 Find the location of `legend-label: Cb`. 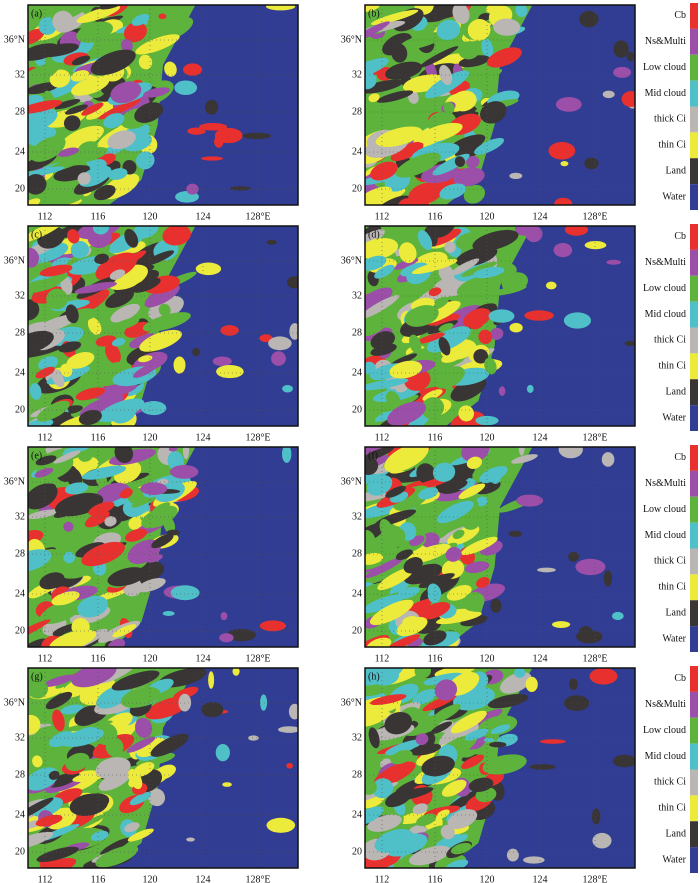

legend-label: Cb is located at coordinates (680, 678).